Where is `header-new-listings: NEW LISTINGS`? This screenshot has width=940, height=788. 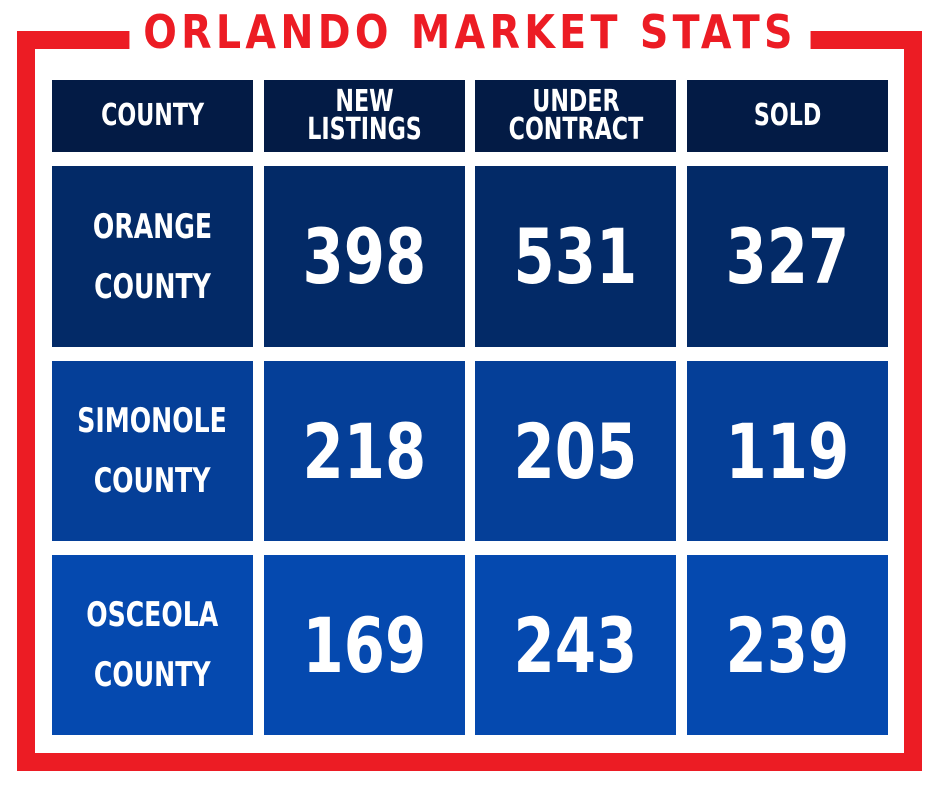
header-new-listings: NEW LISTINGS is located at coordinates (364, 116).